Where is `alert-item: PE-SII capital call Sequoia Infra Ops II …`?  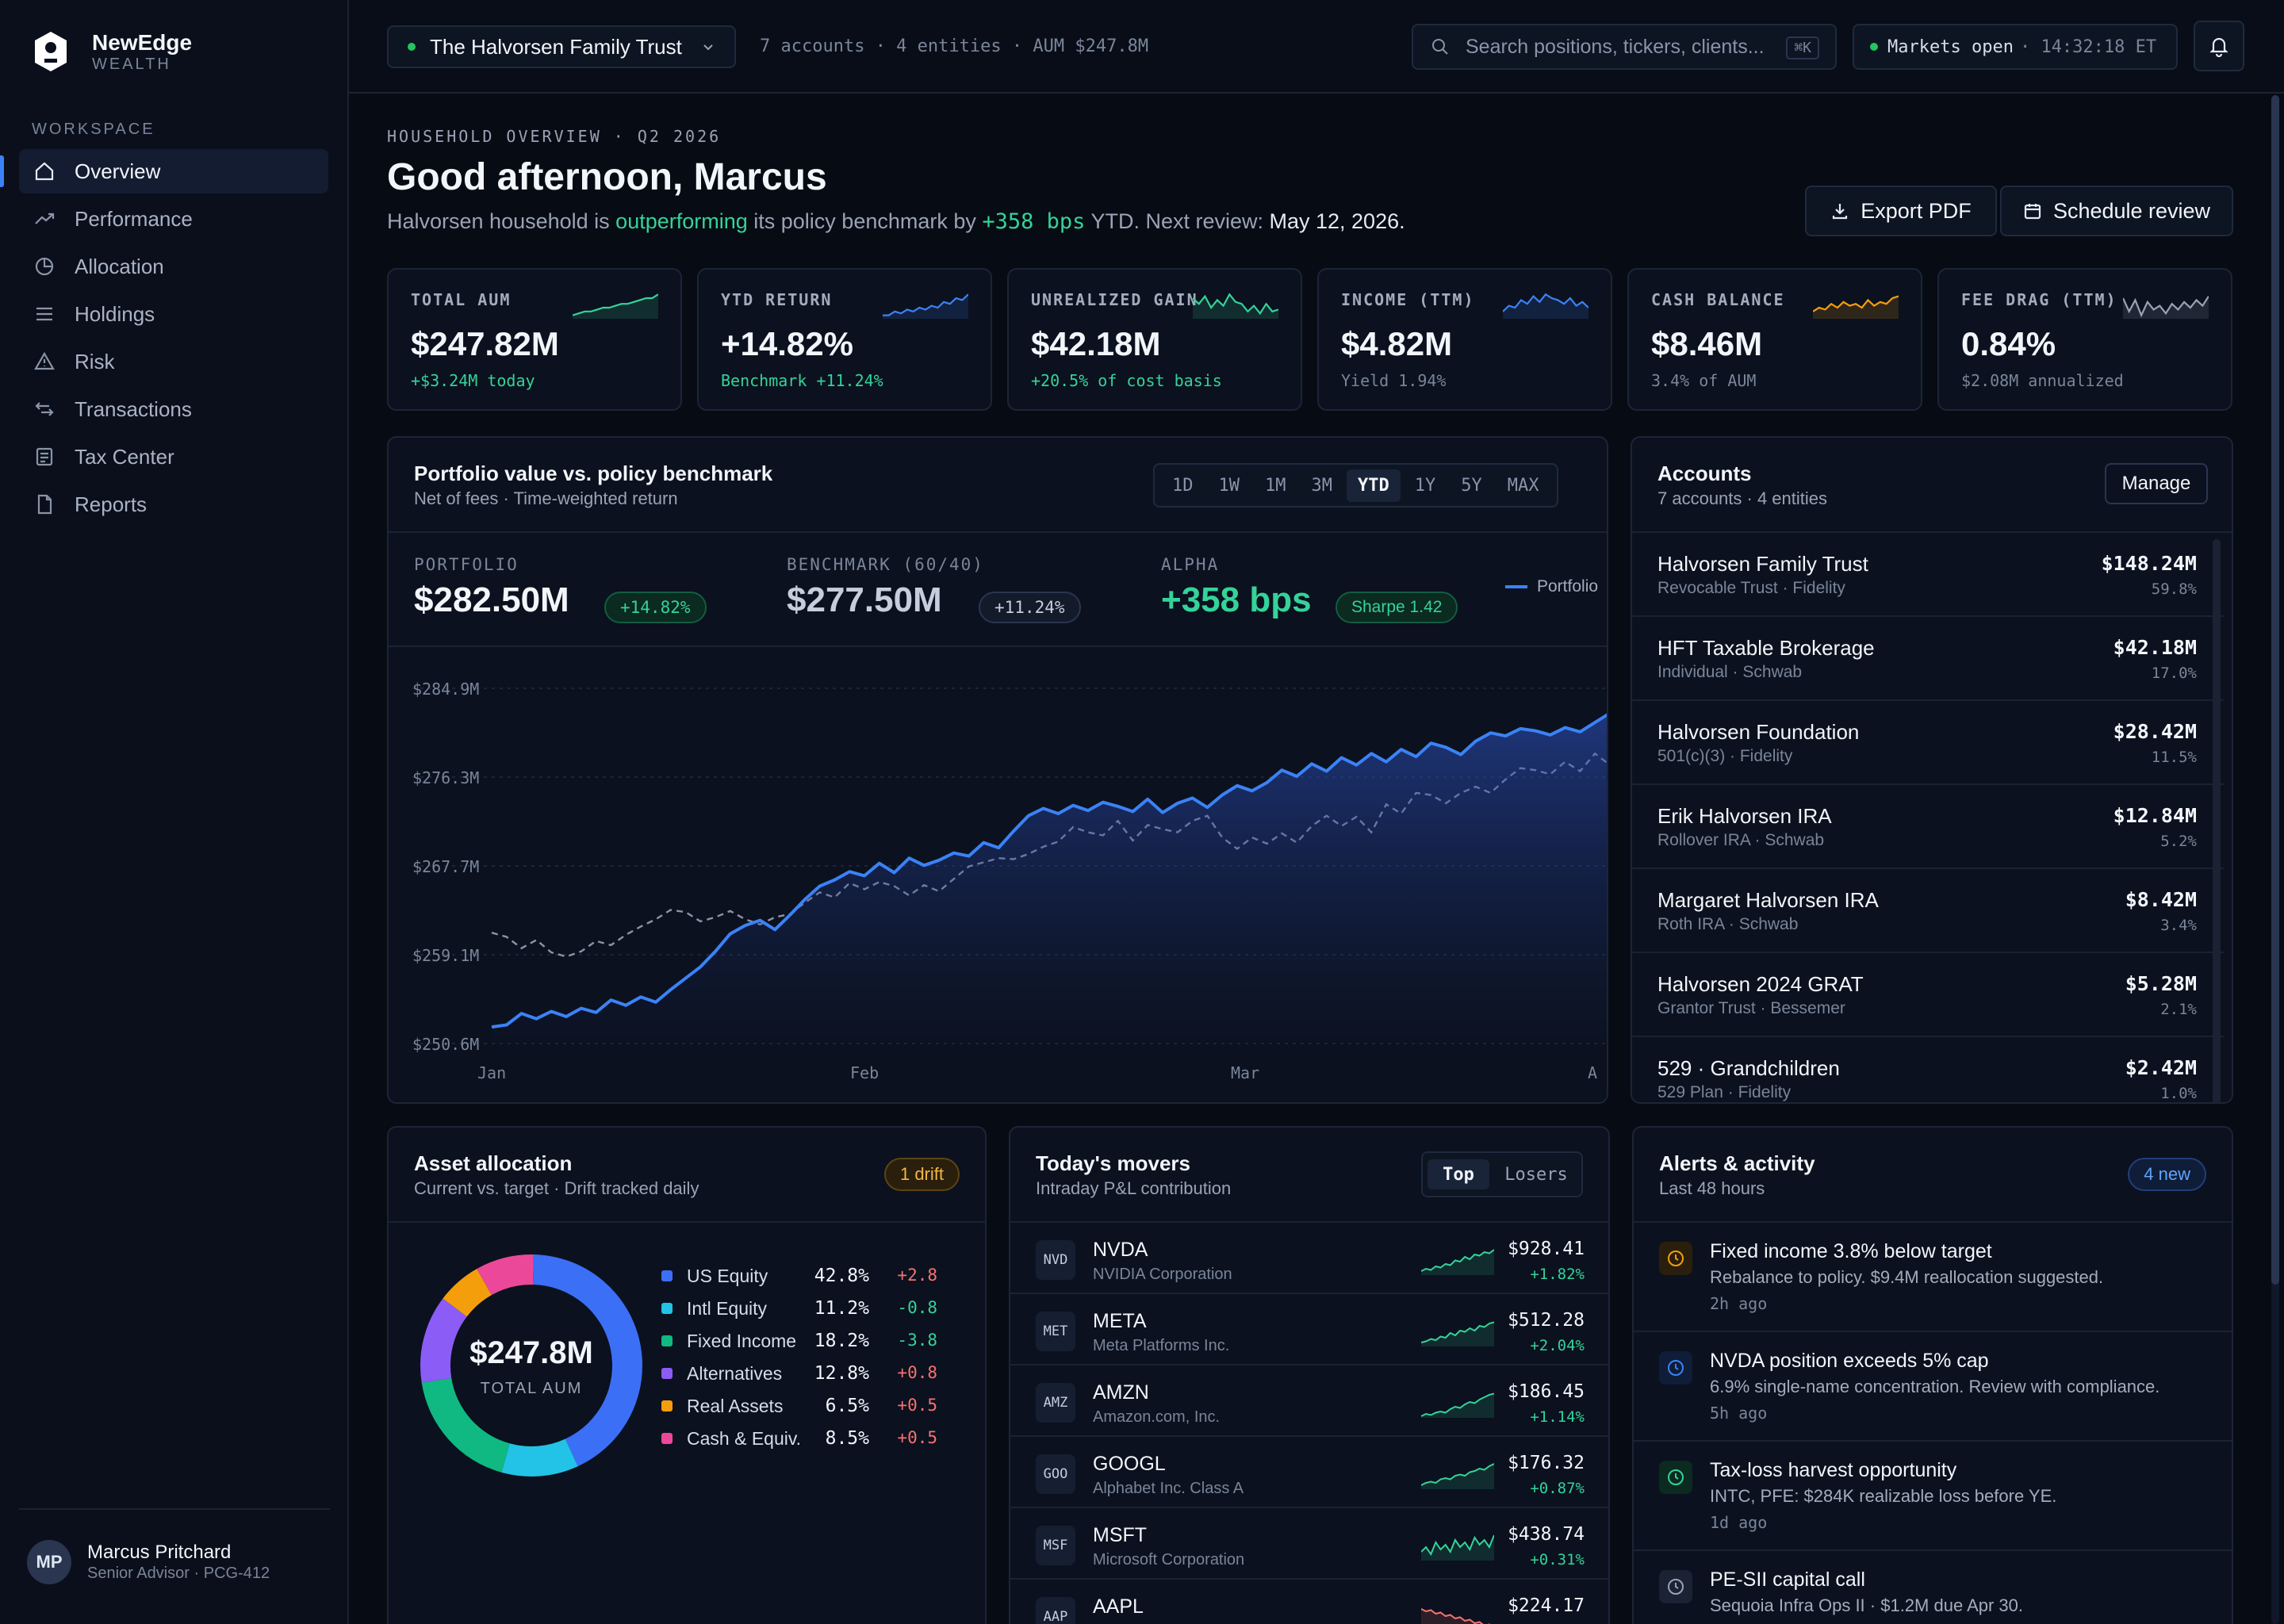 alert-item: PE-SII capital call Sequoia Infra Ops II … is located at coordinates (1933, 1587).